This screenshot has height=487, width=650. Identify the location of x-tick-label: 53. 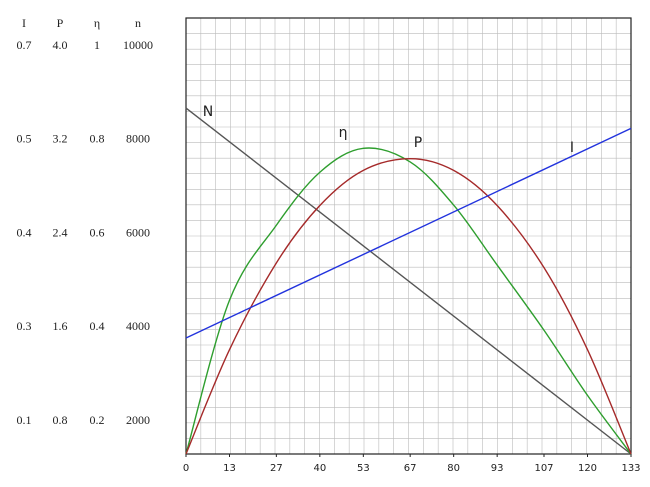
(363, 468).